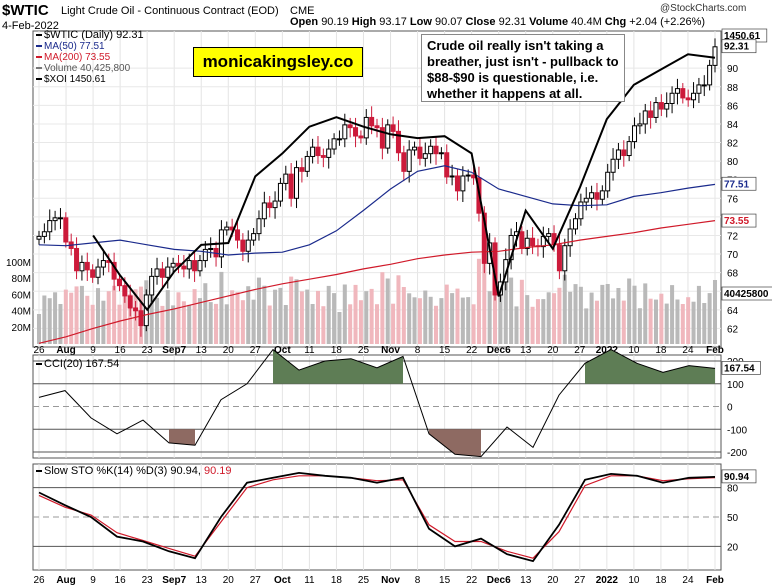 The image size is (772, 587). What do you see at coordinates (661, 350) in the screenshot?
I see `x-tick-label: 18` at bounding box center [661, 350].